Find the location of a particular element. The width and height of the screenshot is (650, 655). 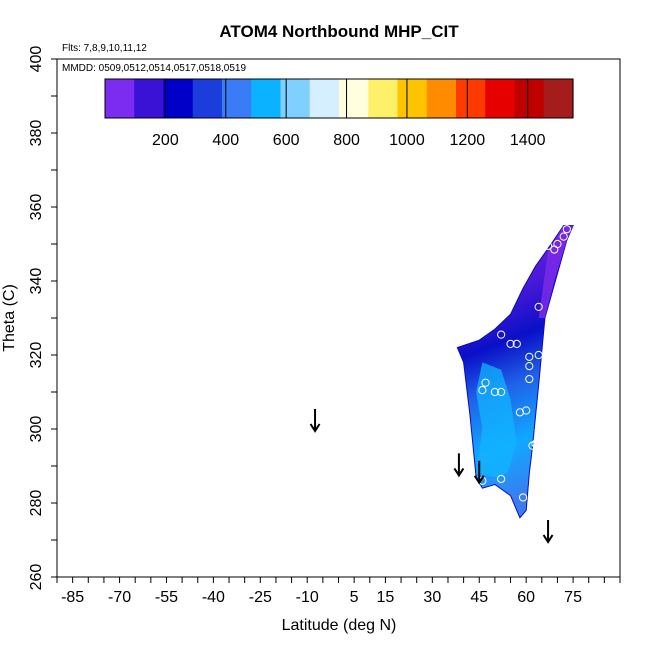

y-tick-label: 360 is located at coordinates (36, 207).